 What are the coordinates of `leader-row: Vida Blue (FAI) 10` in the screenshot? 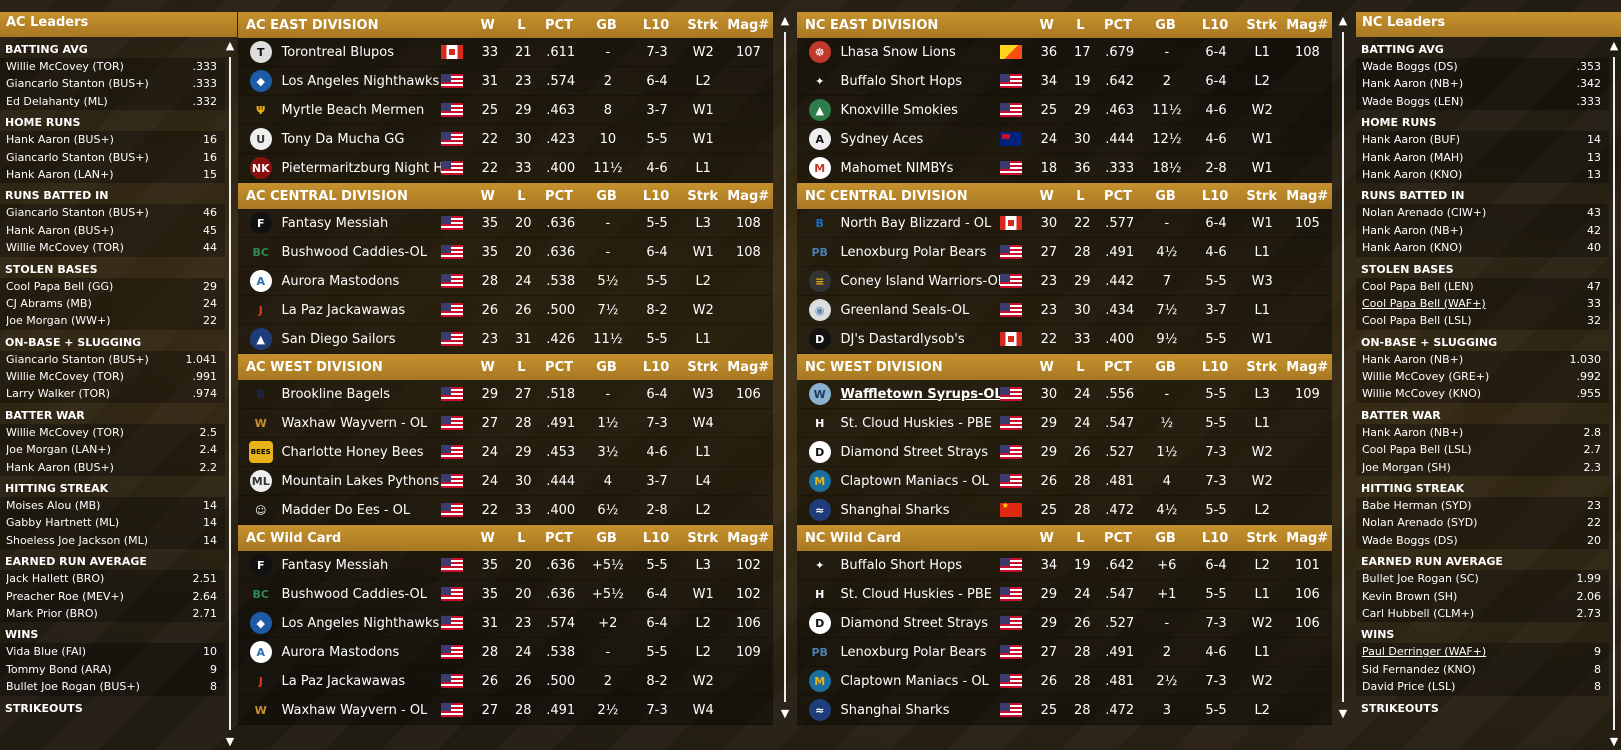 It's located at (112, 652).